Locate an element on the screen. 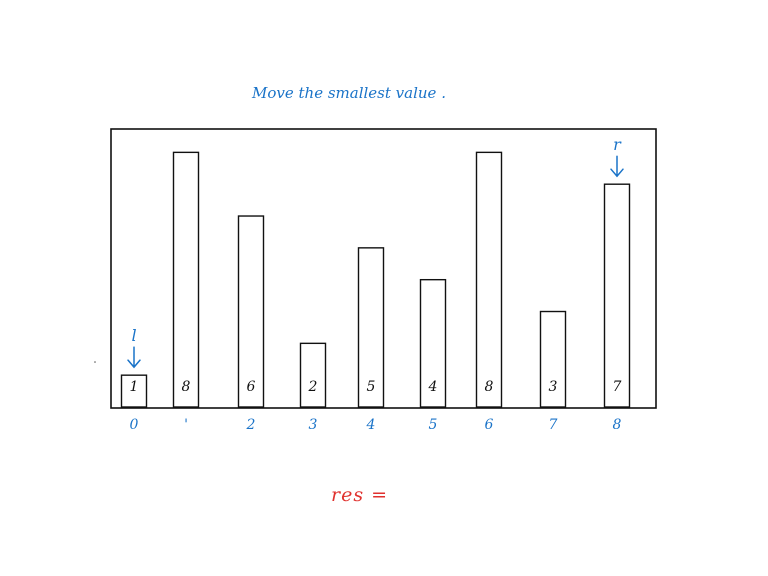 The width and height of the screenshot is (768, 576). bar-value-label: 4 is located at coordinates (433, 387).